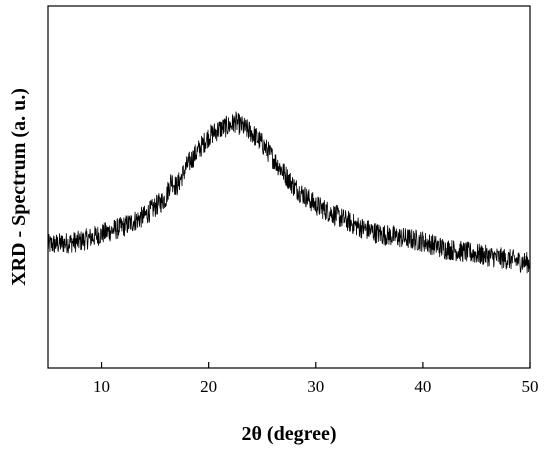 Image resolution: width=550 pixels, height=457 pixels. Describe the element at coordinates (422, 386) in the screenshot. I see `x-tick-label: 40` at that location.